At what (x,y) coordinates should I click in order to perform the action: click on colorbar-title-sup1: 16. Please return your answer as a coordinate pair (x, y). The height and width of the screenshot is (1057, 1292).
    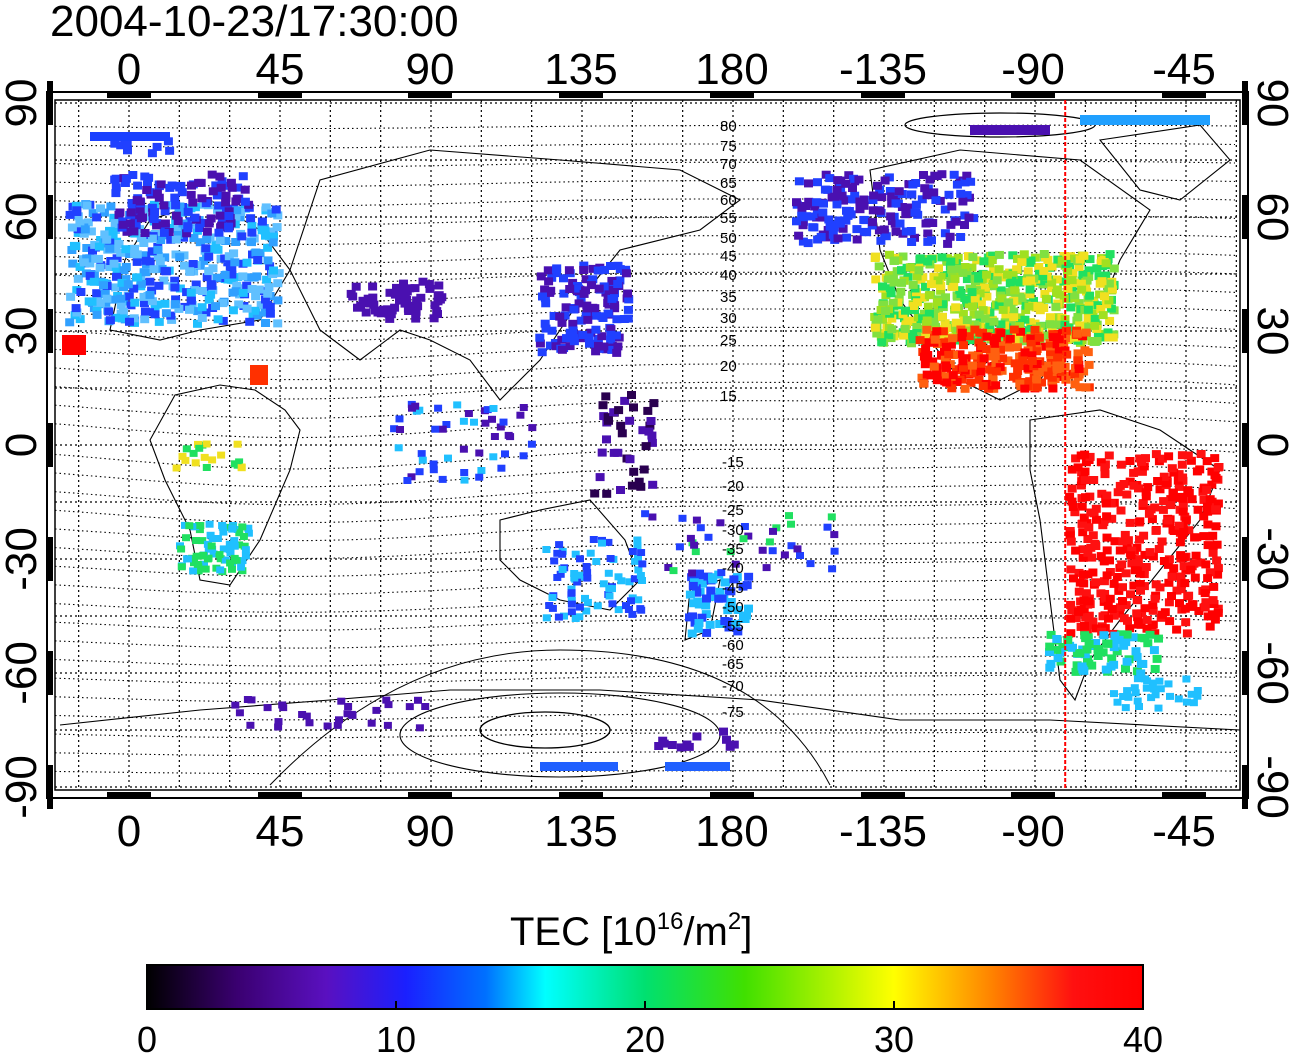
    Looking at the image, I should click on (670, 921).